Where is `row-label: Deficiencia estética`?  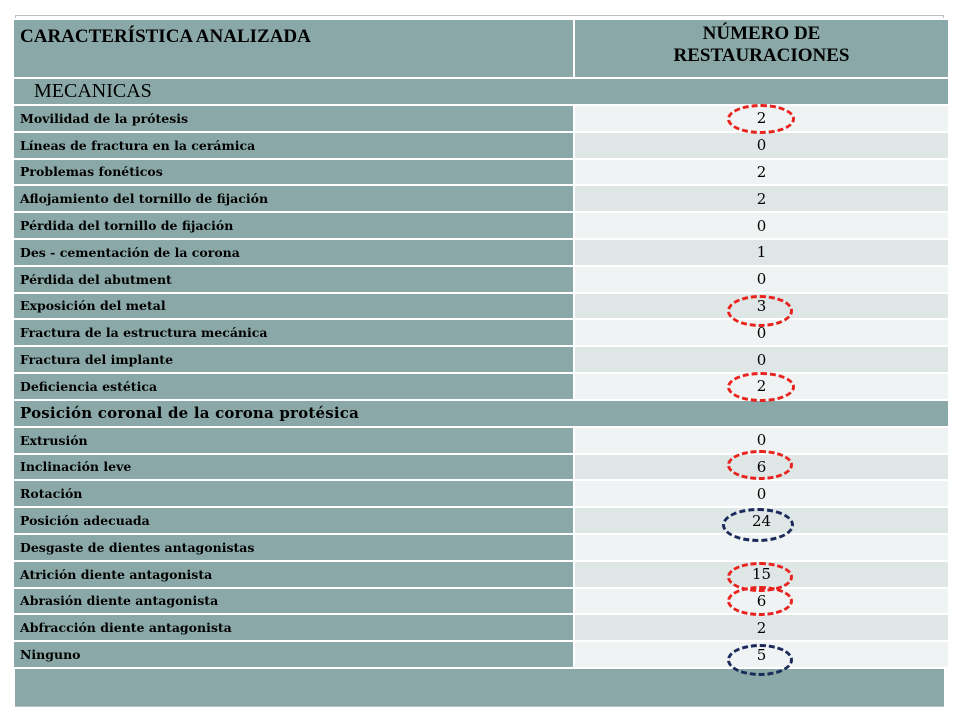 row-label: Deficiencia estética is located at coordinates (293, 386).